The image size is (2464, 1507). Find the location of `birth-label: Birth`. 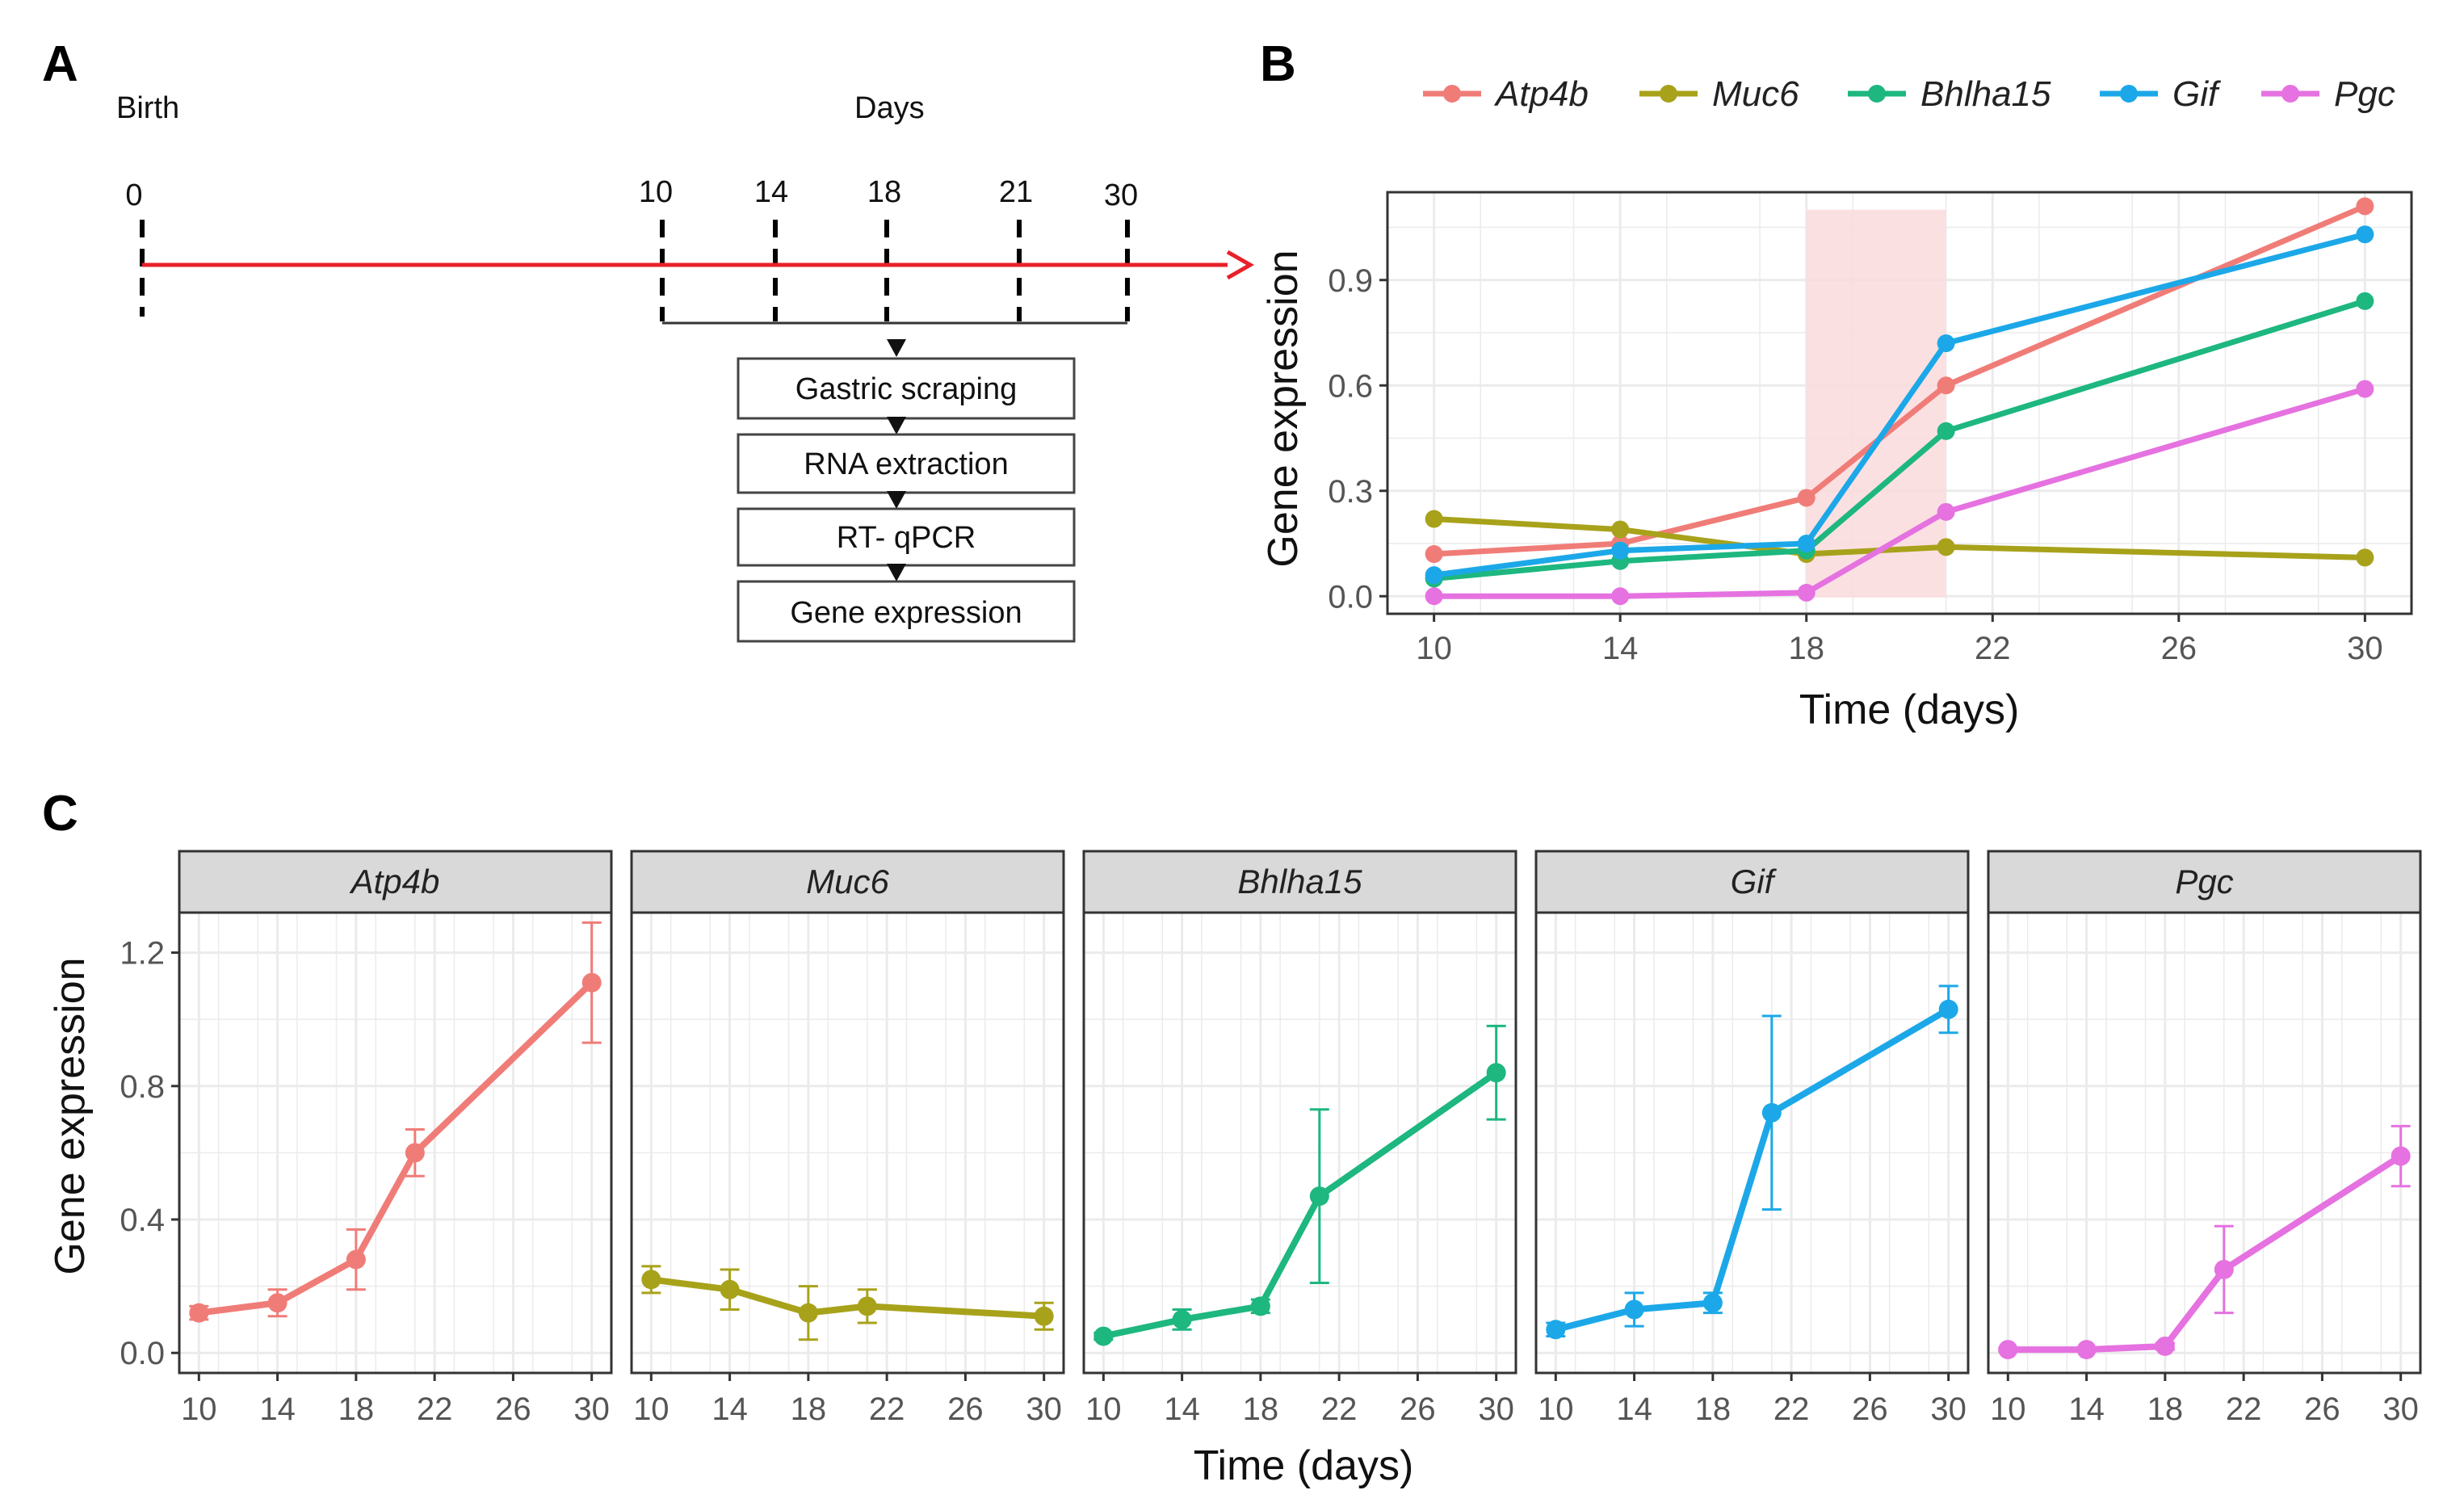

birth-label: Birth is located at coordinates (147, 108).